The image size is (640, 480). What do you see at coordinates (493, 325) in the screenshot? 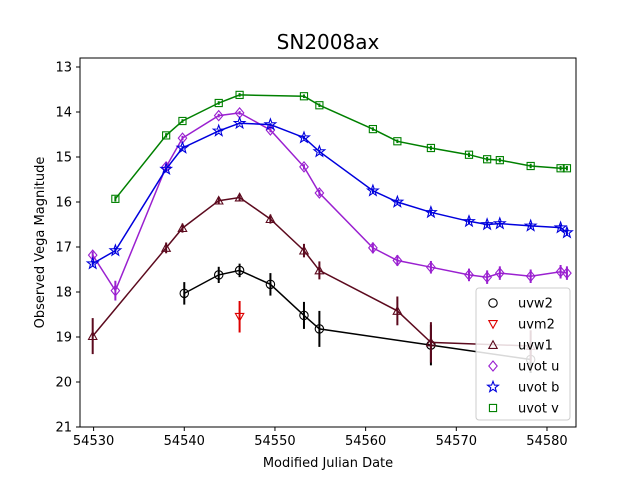
I see `legend-marker-uvm2` at bounding box center [493, 325].